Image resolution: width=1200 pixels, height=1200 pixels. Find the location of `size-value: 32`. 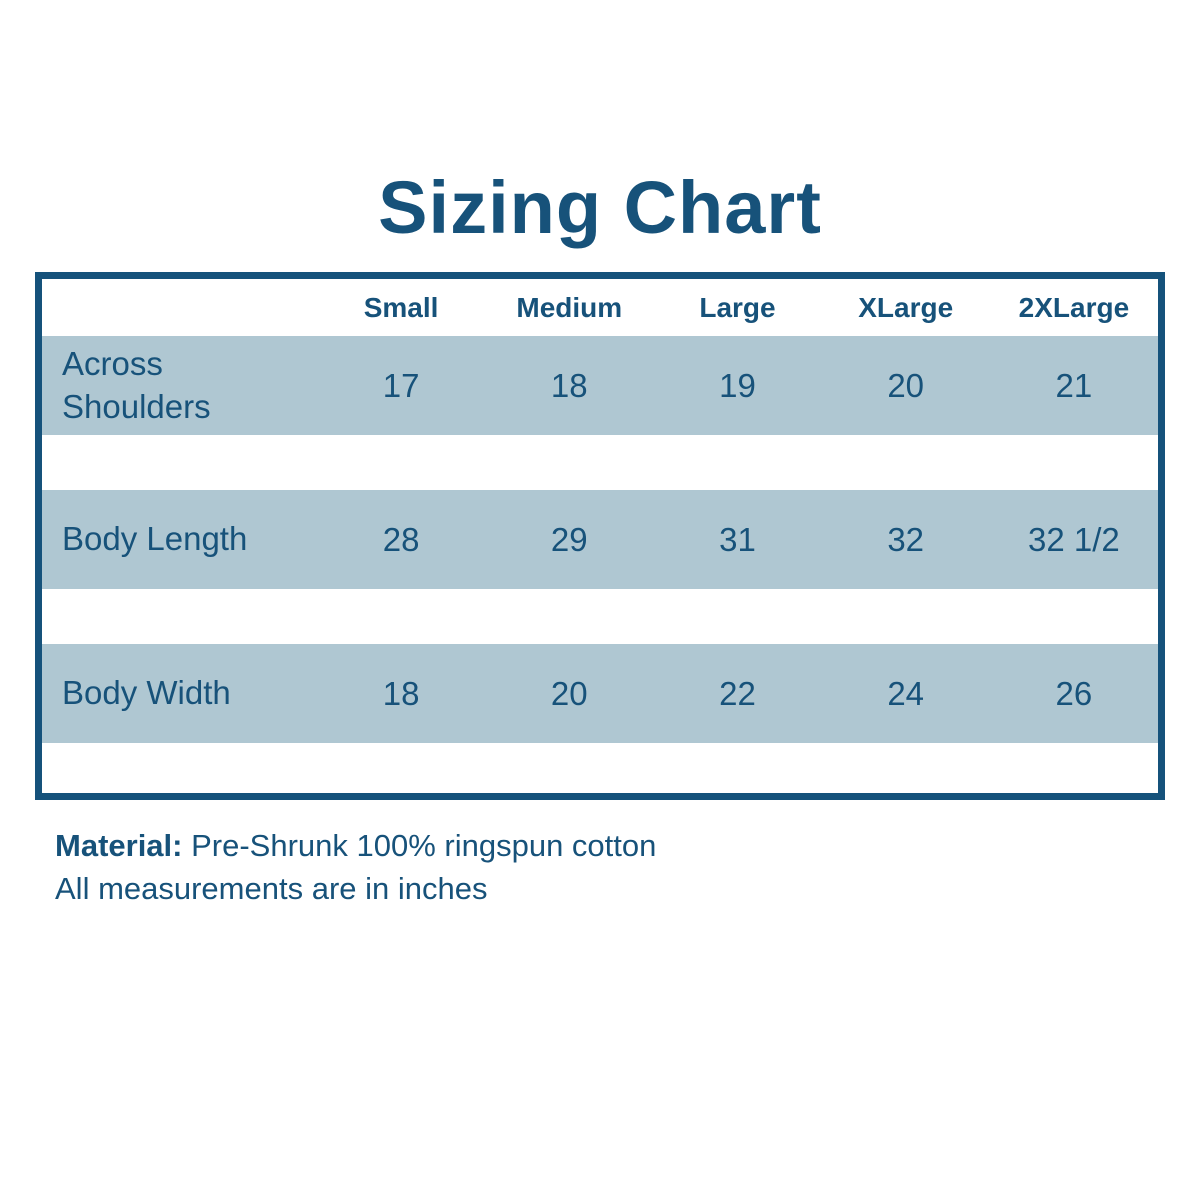

size-value: 32 is located at coordinates (906, 539).